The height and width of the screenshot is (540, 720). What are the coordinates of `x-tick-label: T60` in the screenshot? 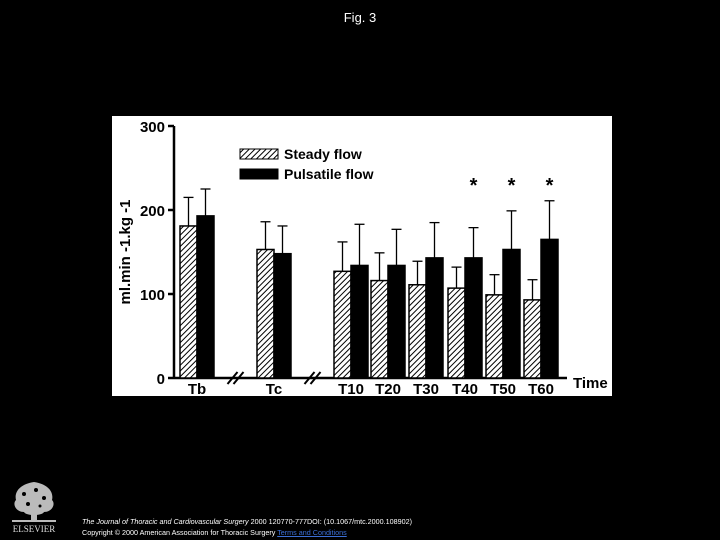 It's located at (541, 388).